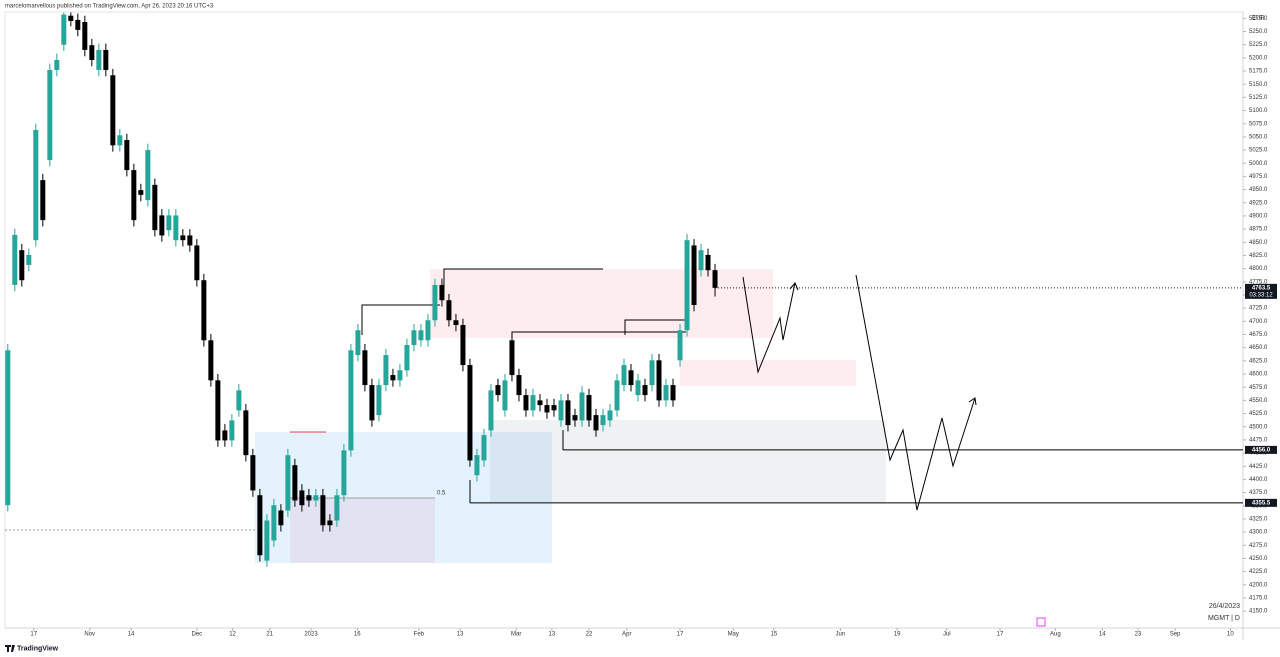 The height and width of the screenshot is (657, 1280). Describe the element at coordinates (1258, 559) in the screenshot. I see `y-tick-label: 4250.0` at that location.